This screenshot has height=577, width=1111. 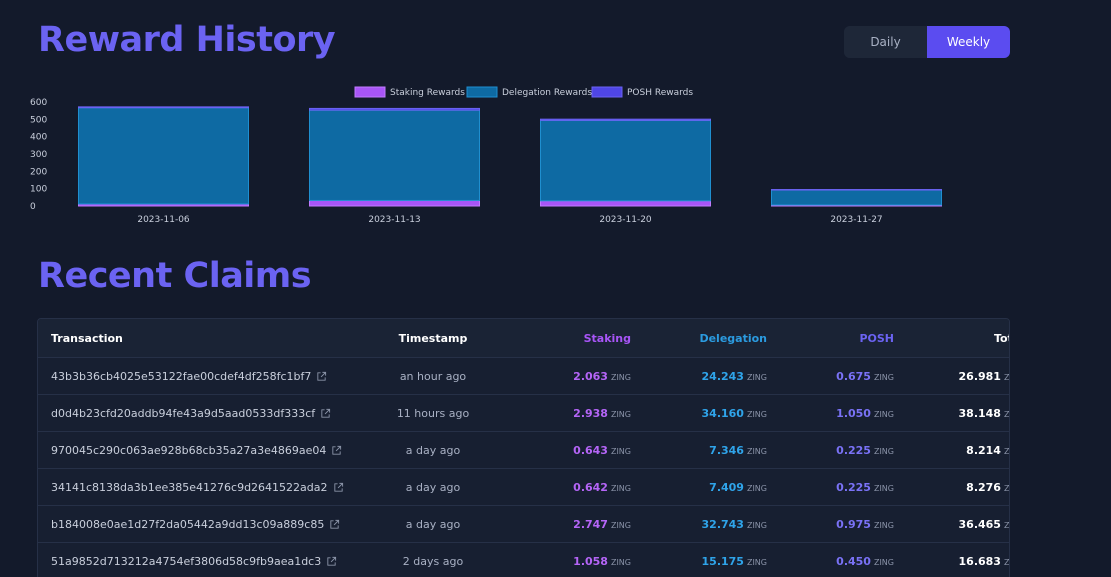 I want to click on transaction-cell: 970045c290c063ae928b68cb35a27a3e4869ae04, so click(x=203, y=450).